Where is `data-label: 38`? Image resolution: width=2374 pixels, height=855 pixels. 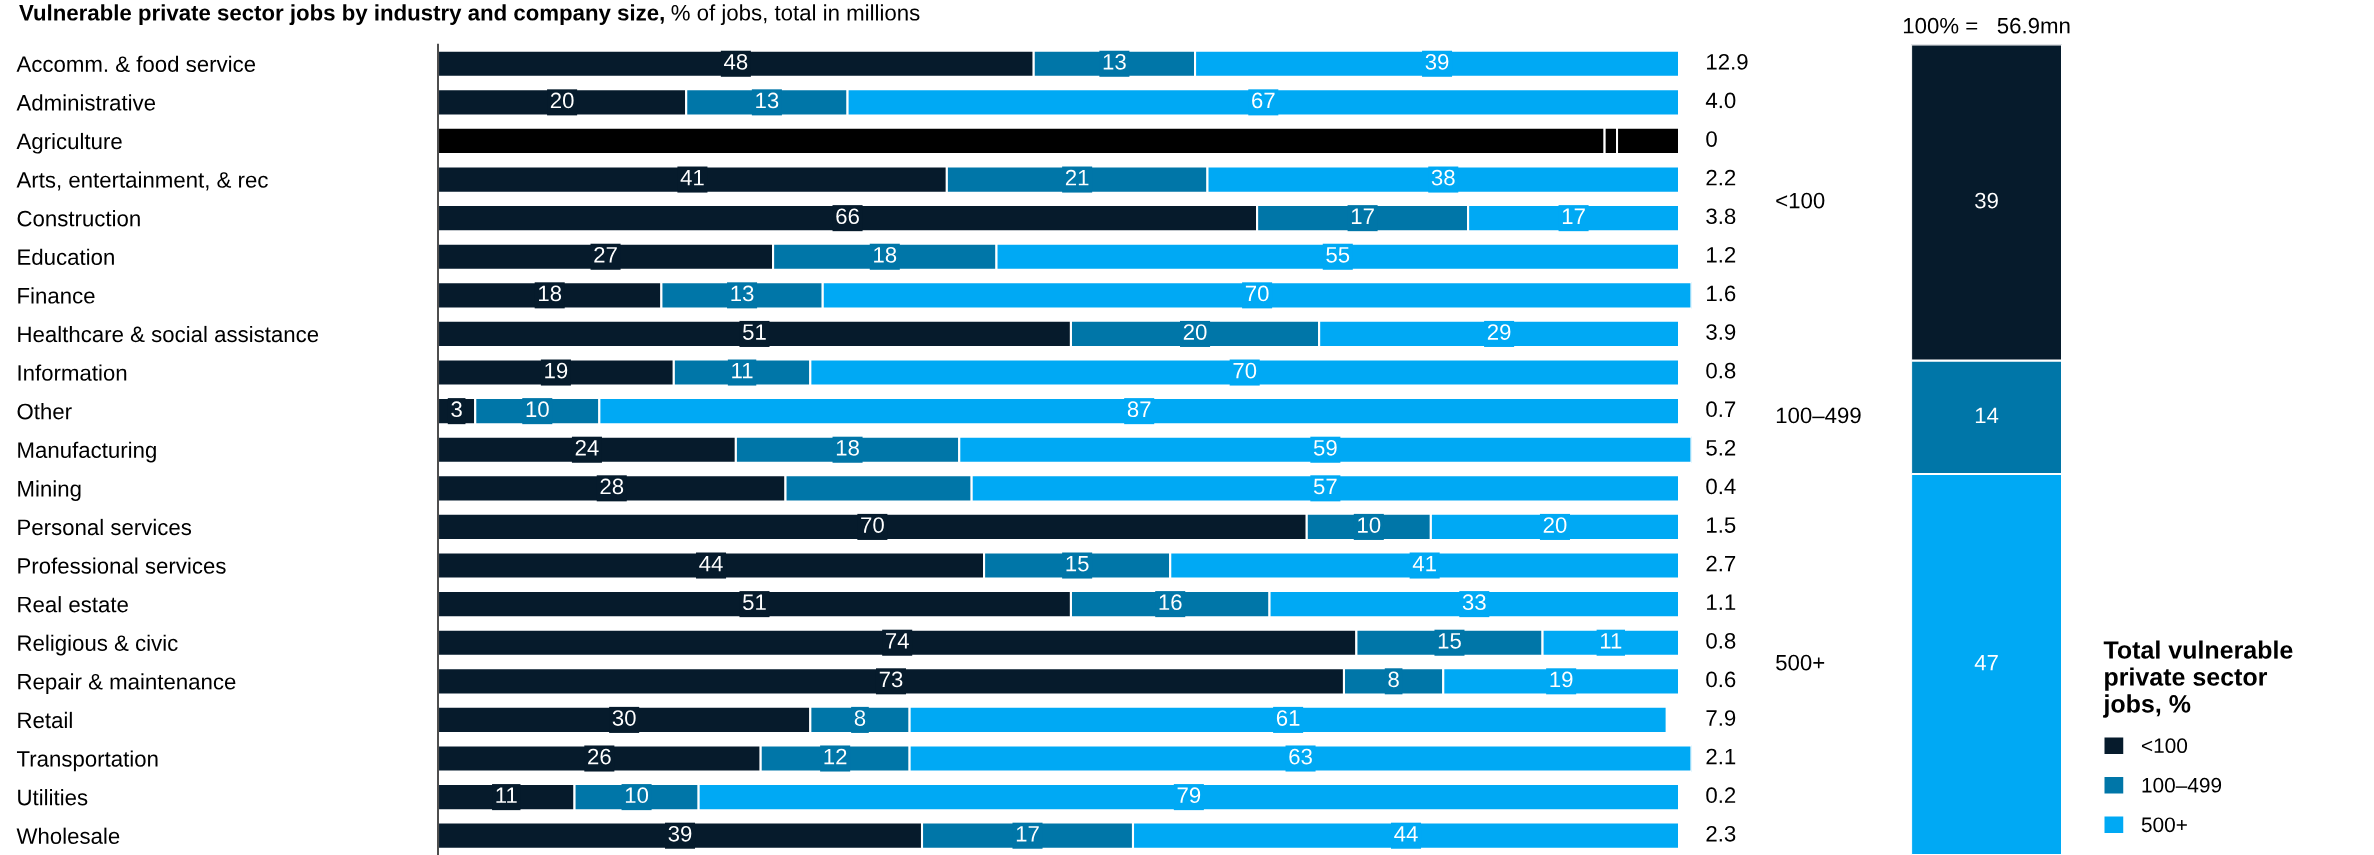 data-label: 38 is located at coordinates (1443, 177).